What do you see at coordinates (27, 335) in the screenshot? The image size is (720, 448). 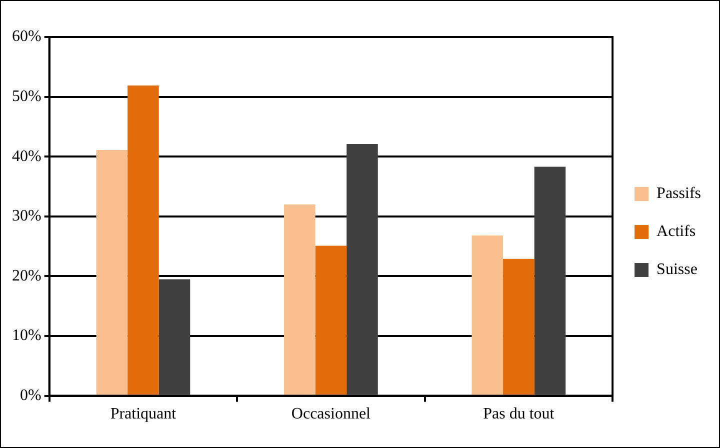 I see `y-tick-label: 10%` at bounding box center [27, 335].